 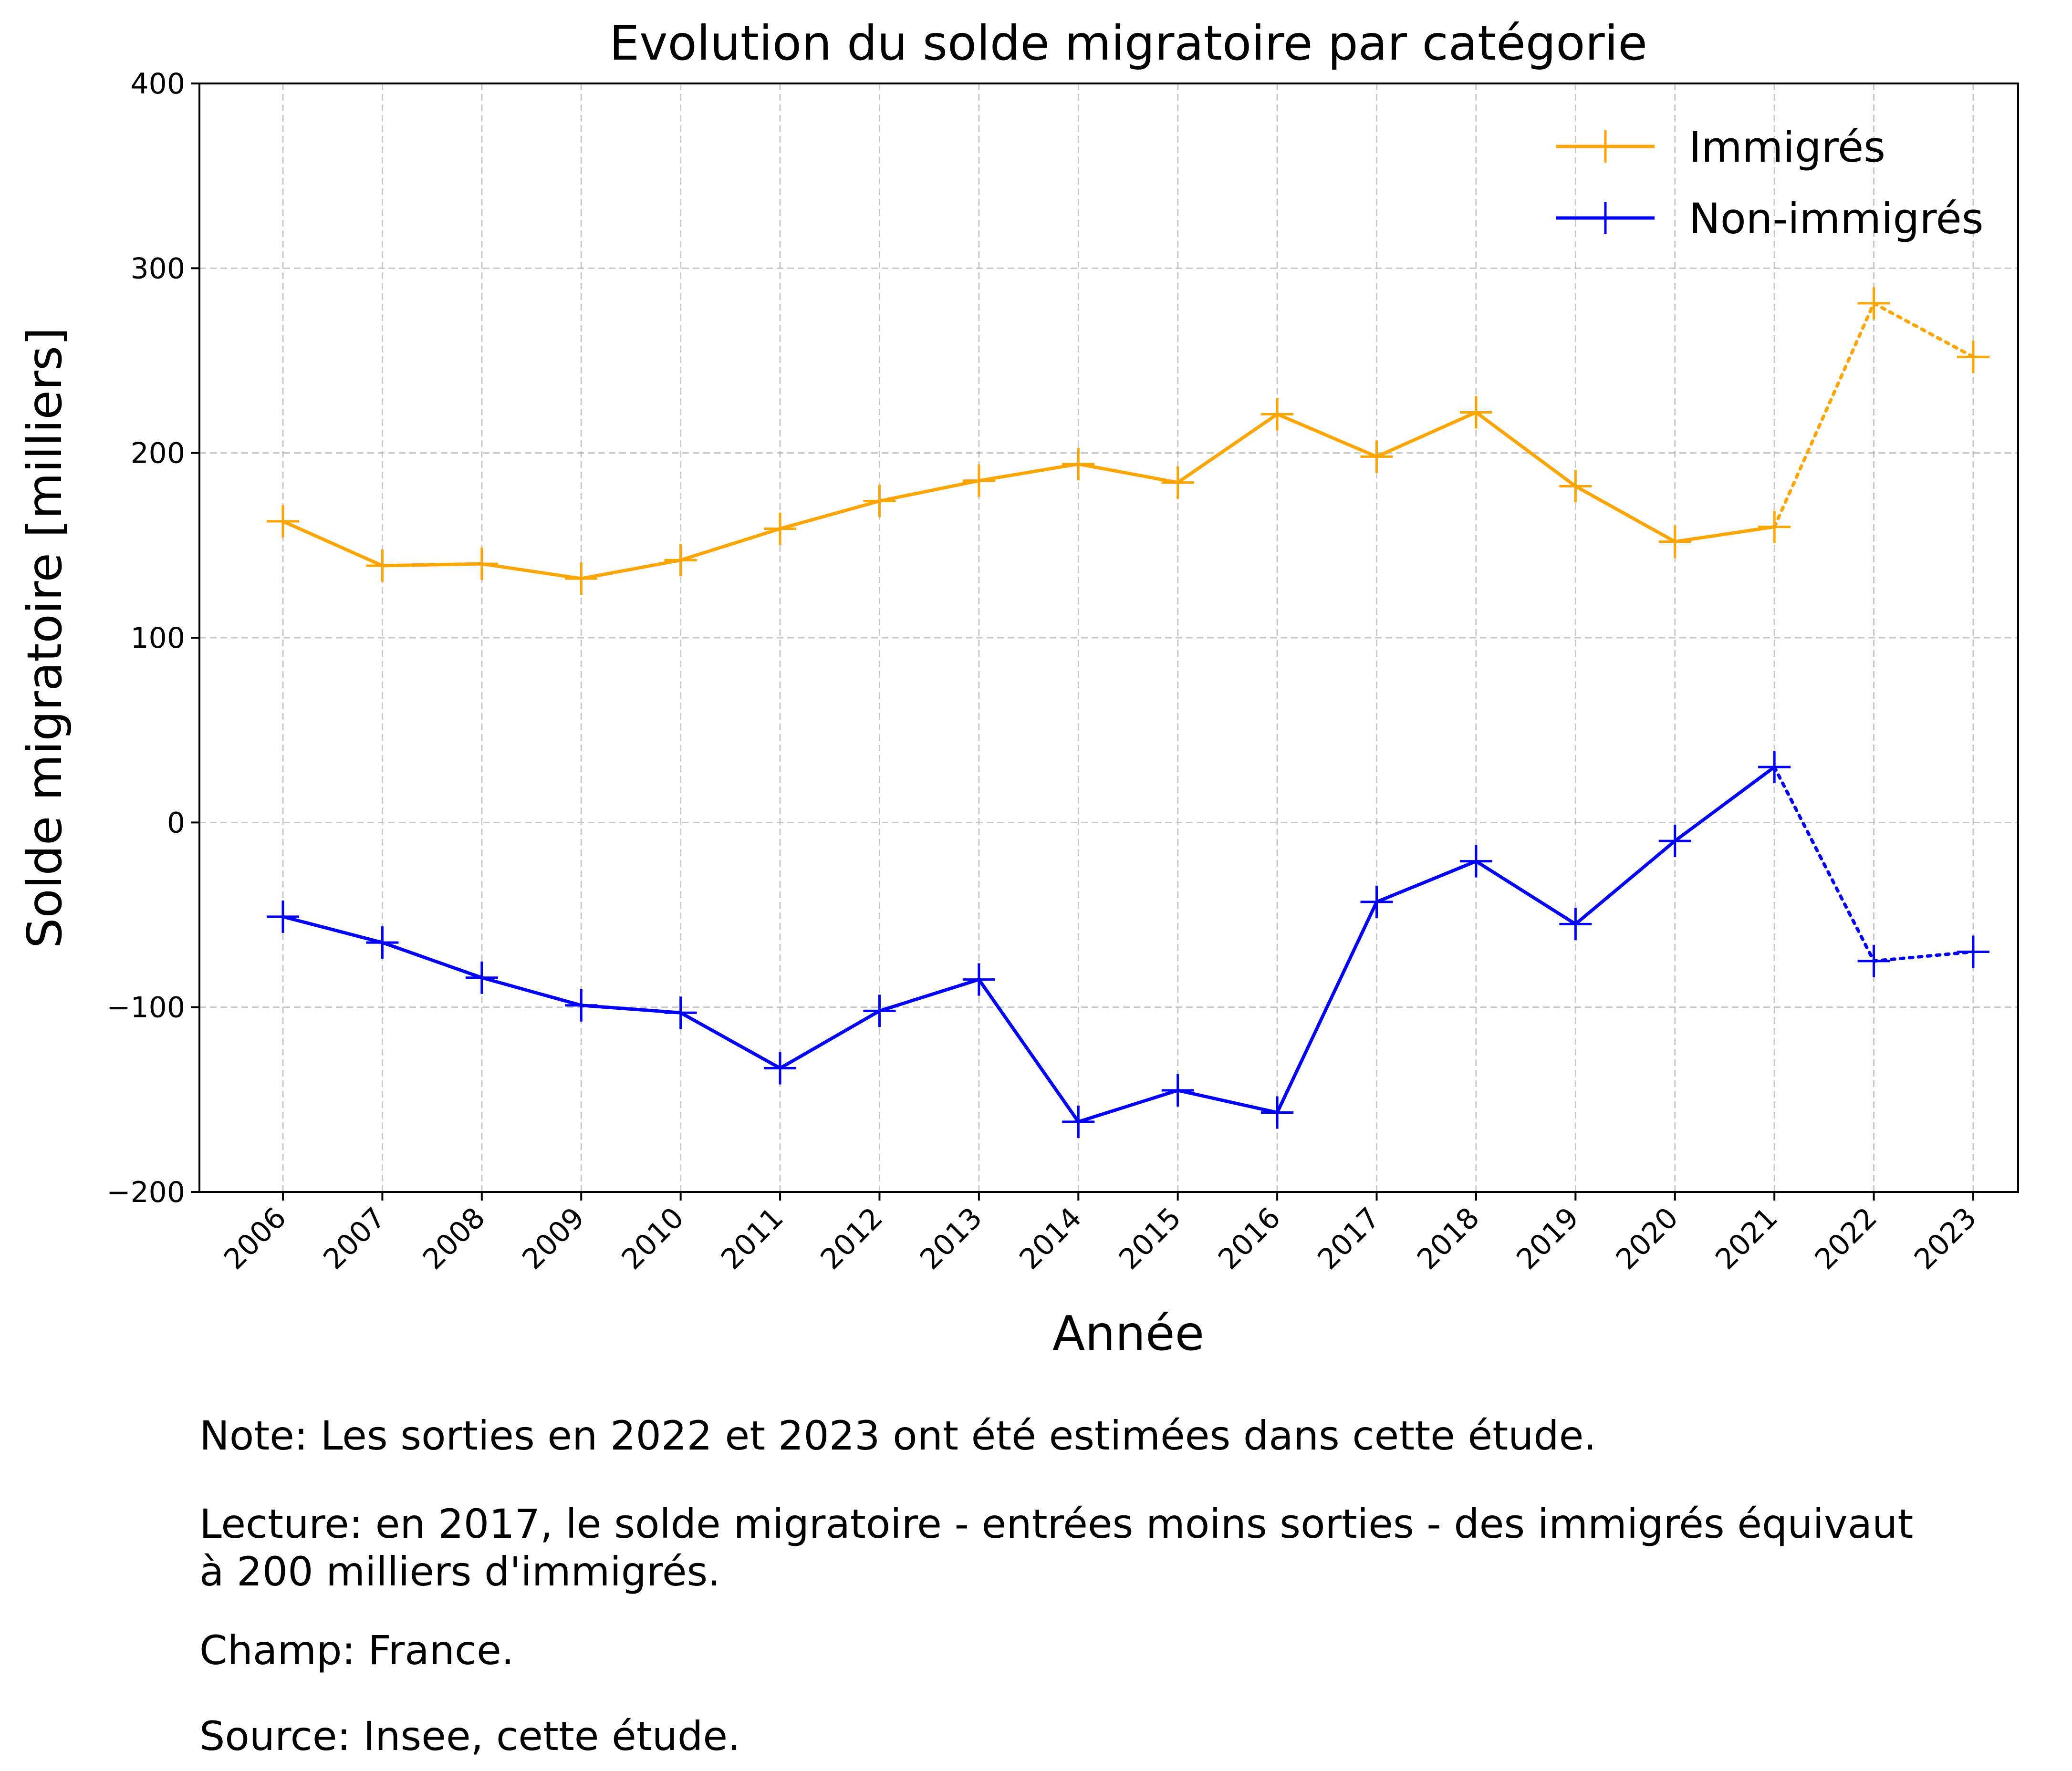 What do you see at coordinates (356, 1650) in the screenshot?
I see `champ-text: Champ: France.` at bounding box center [356, 1650].